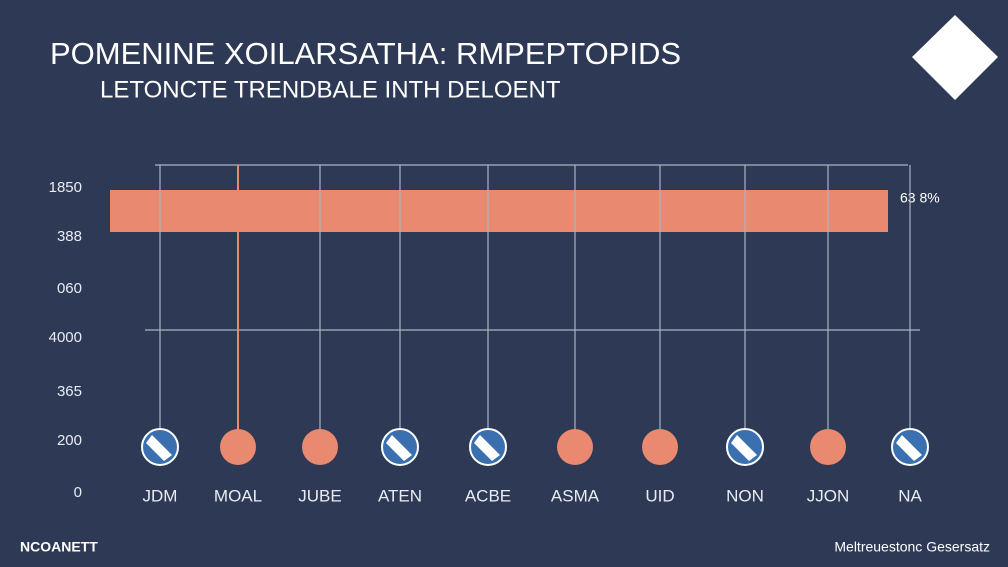  What do you see at coordinates (78, 492) in the screenshot?
I see `axis-label: 0` at bounding box center [78, 492].